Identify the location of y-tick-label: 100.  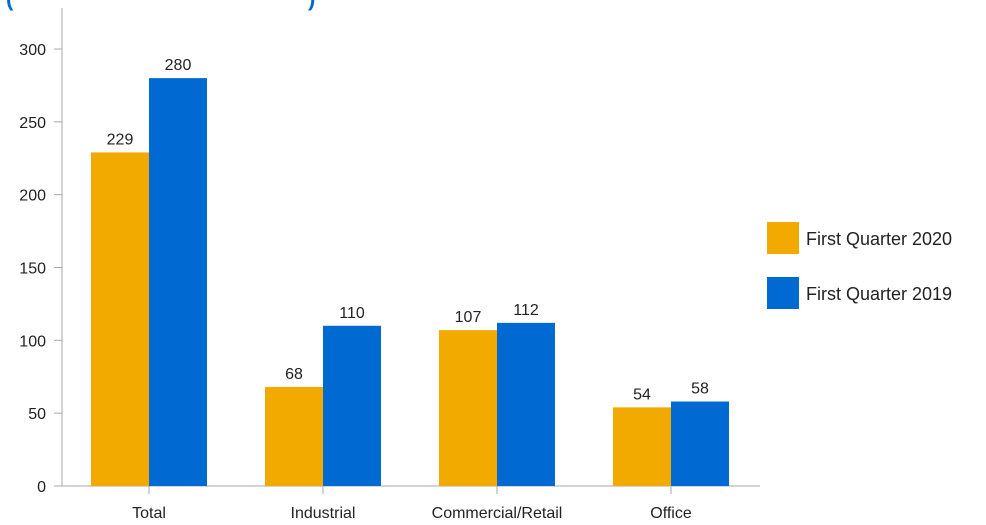
(32, 341).